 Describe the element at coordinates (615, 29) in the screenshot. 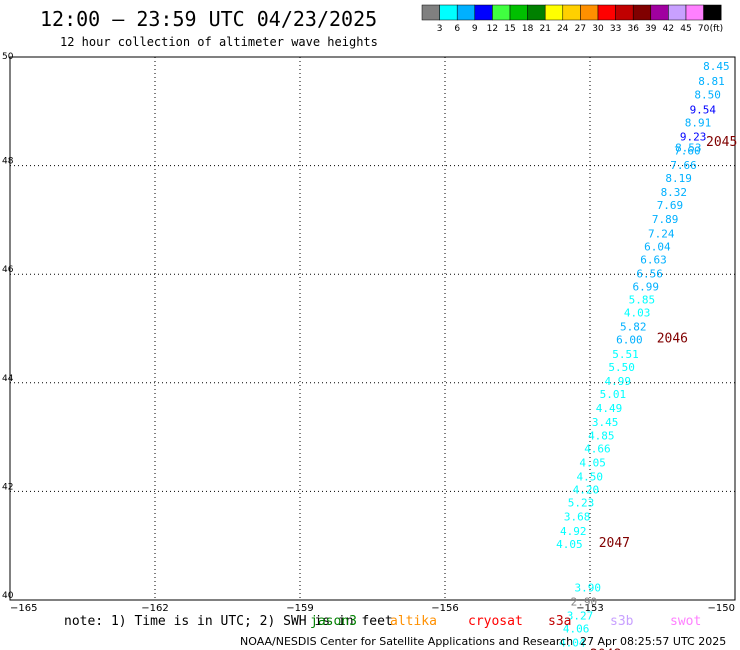

I see `colorbar-tick-label: 33` at that location.